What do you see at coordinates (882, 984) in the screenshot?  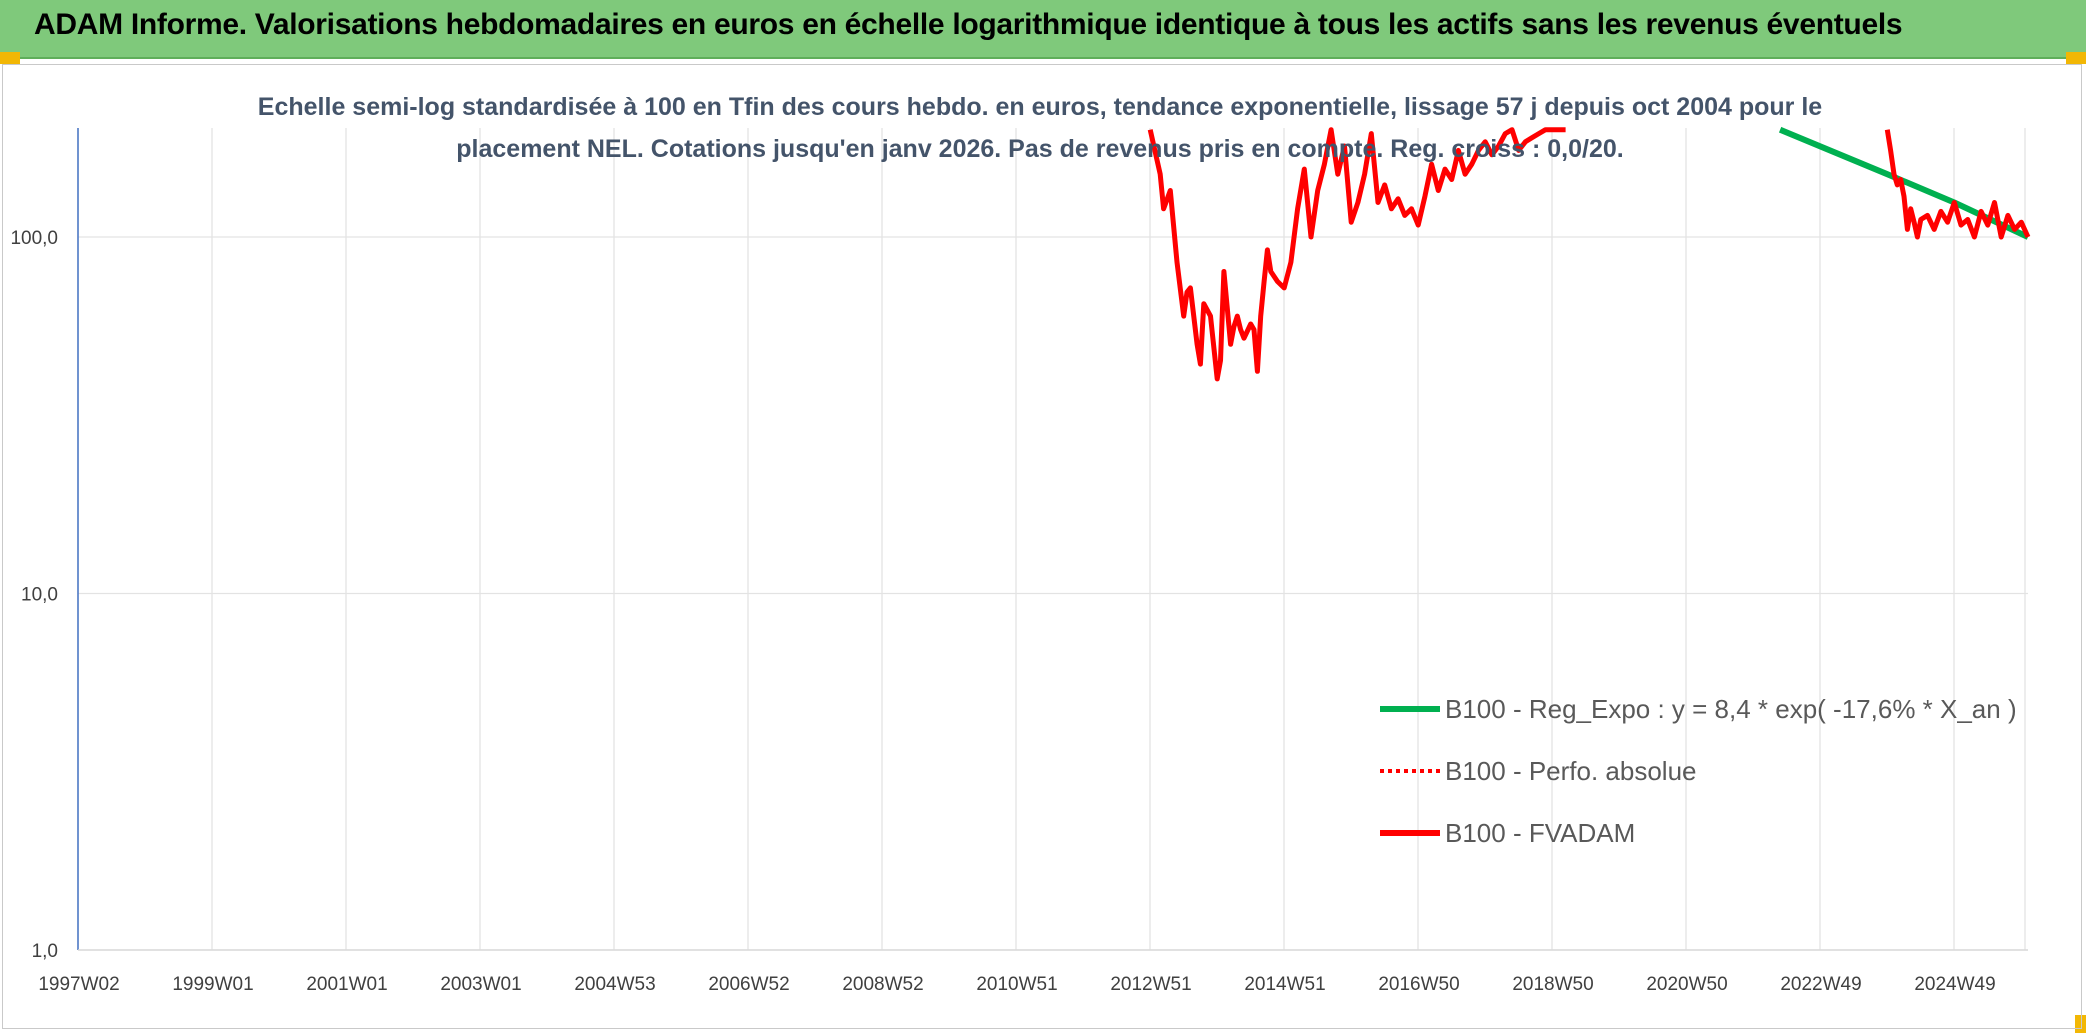 I see `x-tick-label: 2008W52` at bounding box center [882, 984].